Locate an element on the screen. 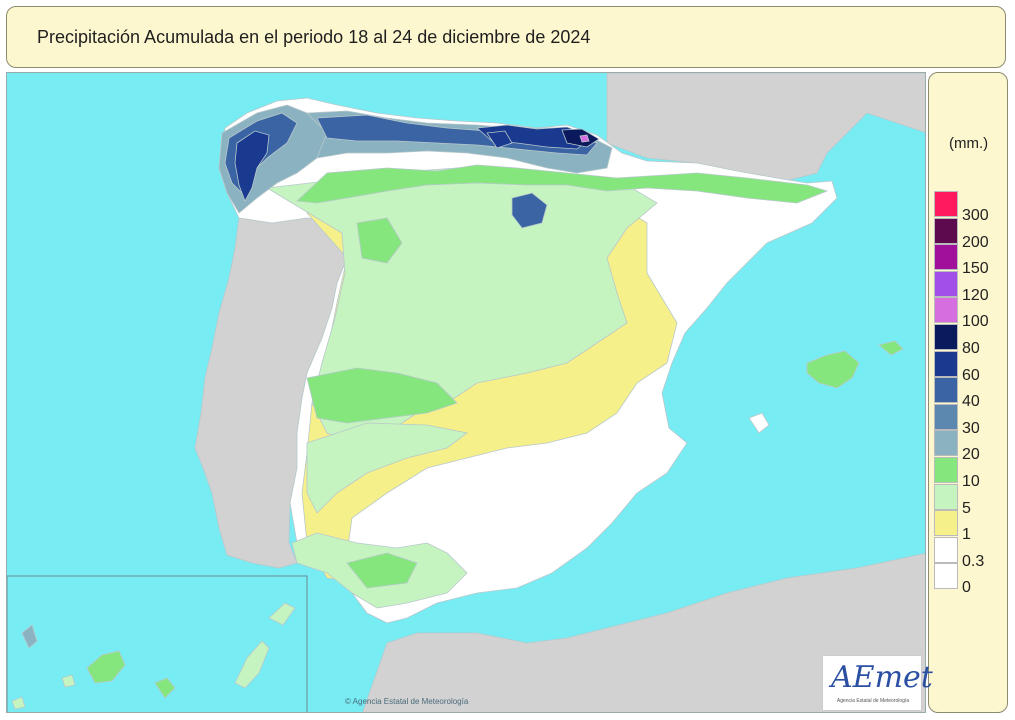 The width and height of the screenshot is (1015, 720). ibiza-island is located at coordinates (759, 423).